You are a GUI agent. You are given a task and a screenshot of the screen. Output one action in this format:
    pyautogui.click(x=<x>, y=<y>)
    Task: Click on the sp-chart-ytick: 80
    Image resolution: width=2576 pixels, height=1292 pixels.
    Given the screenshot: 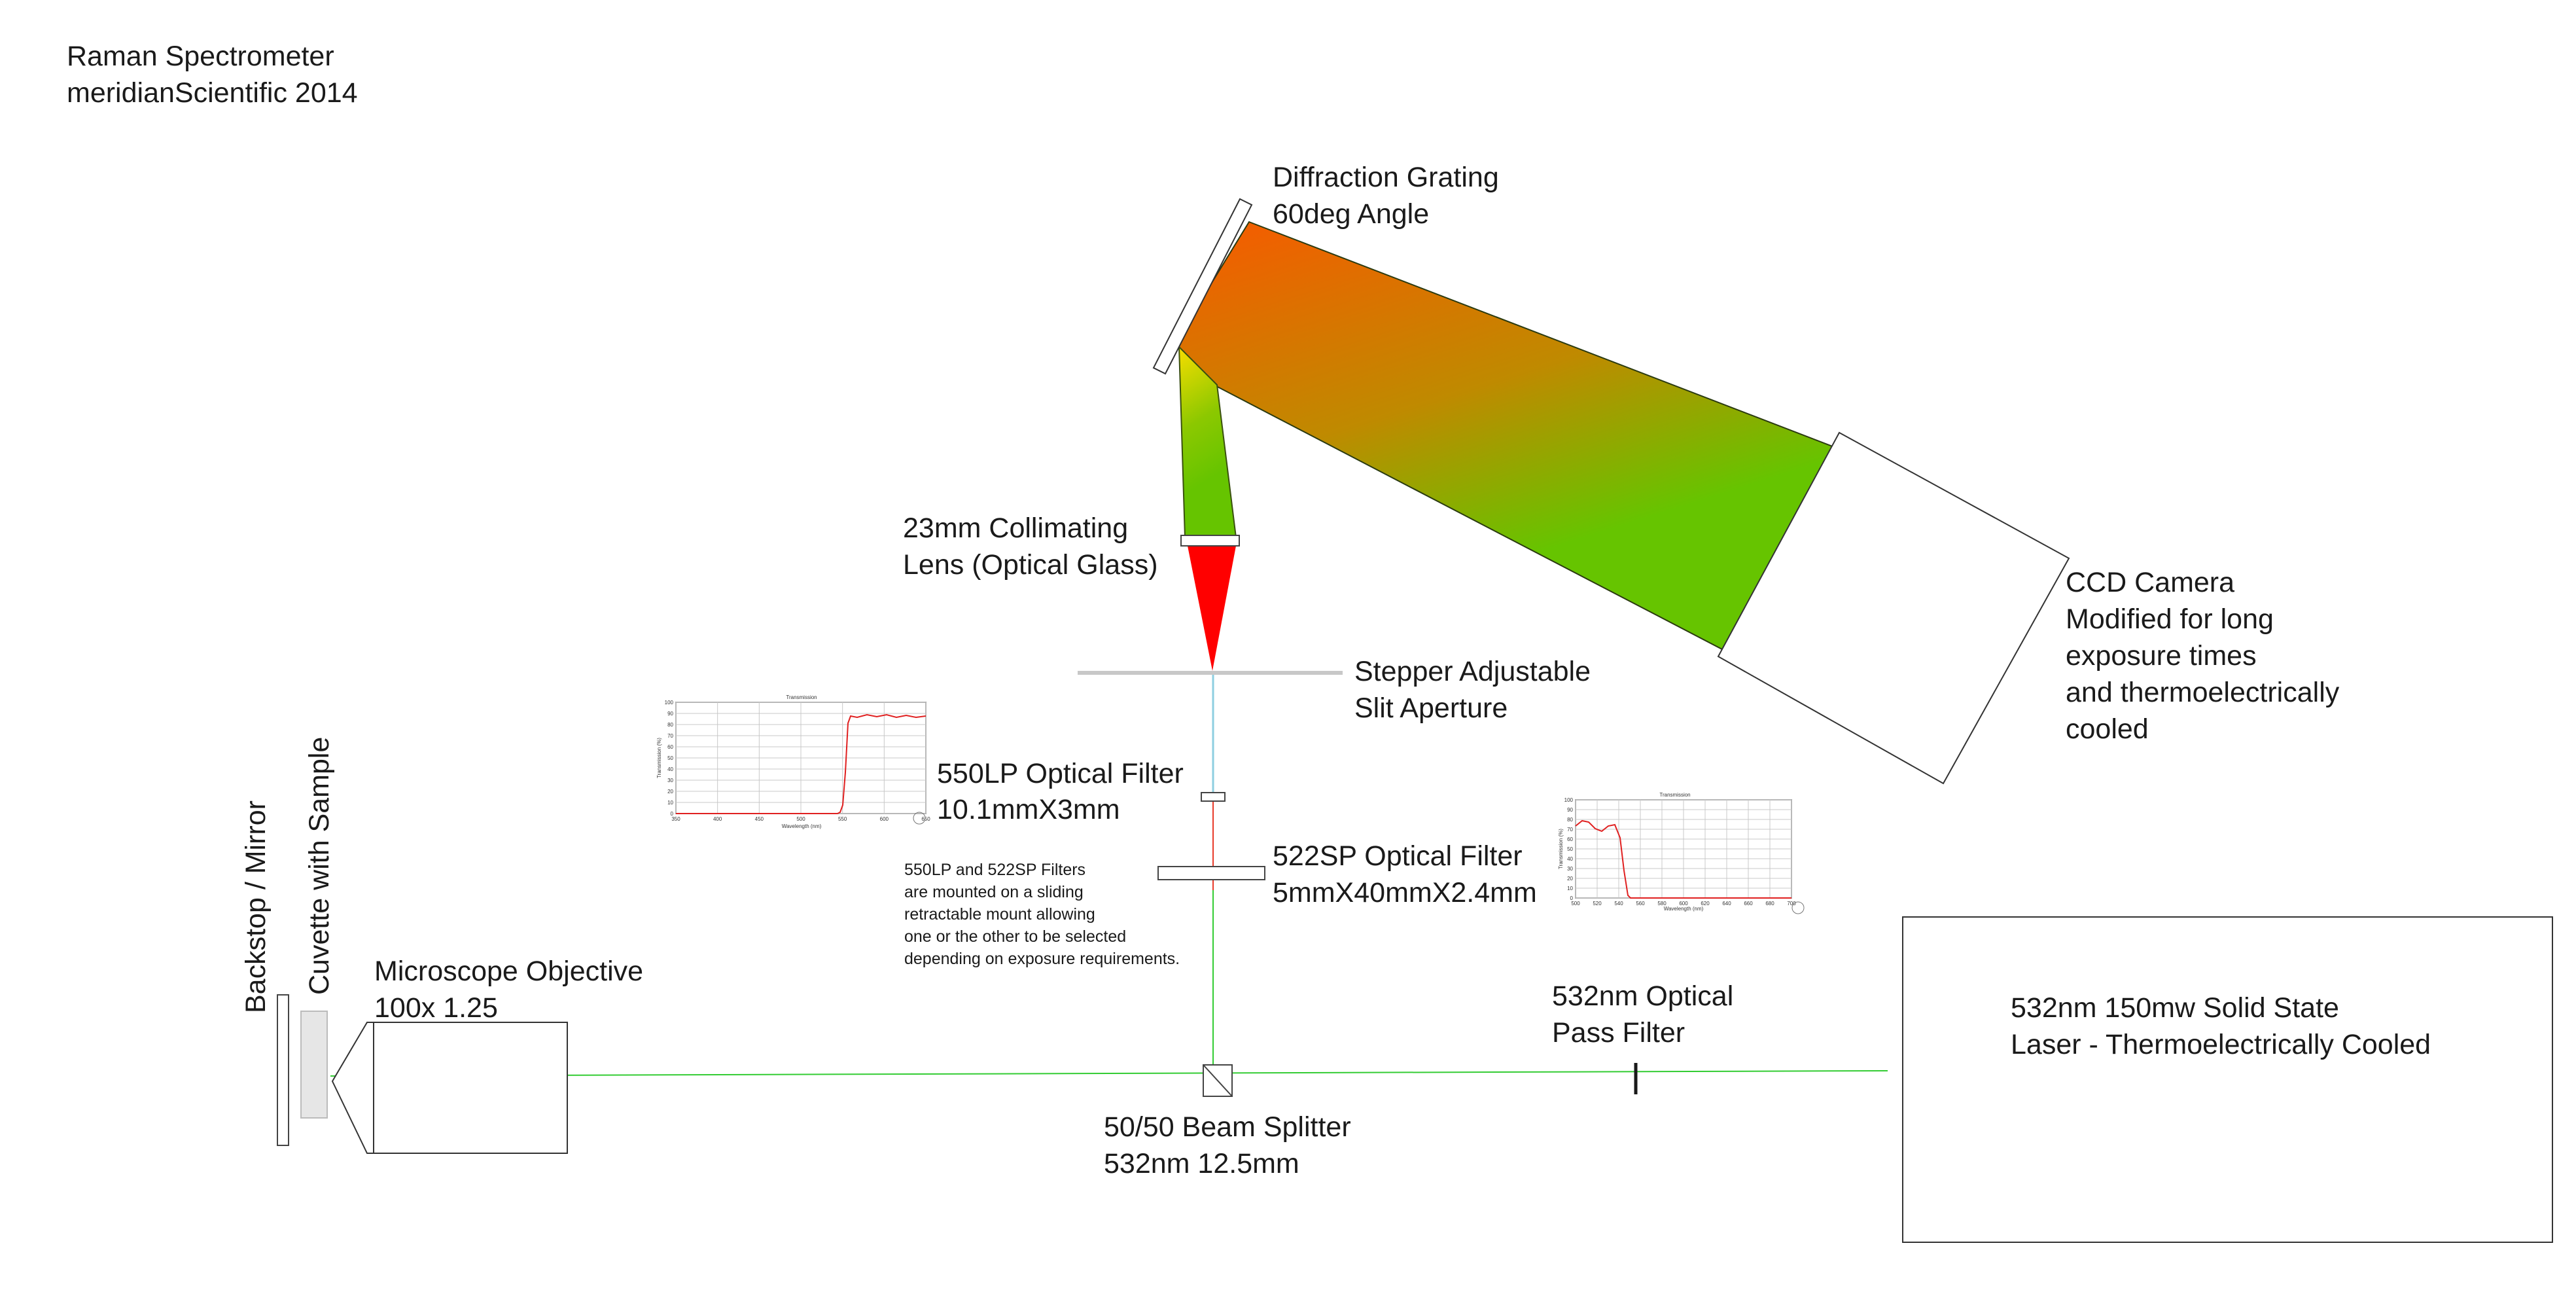 What is the action you would take?
    pyautogui.click(x=1570, y=820)
    